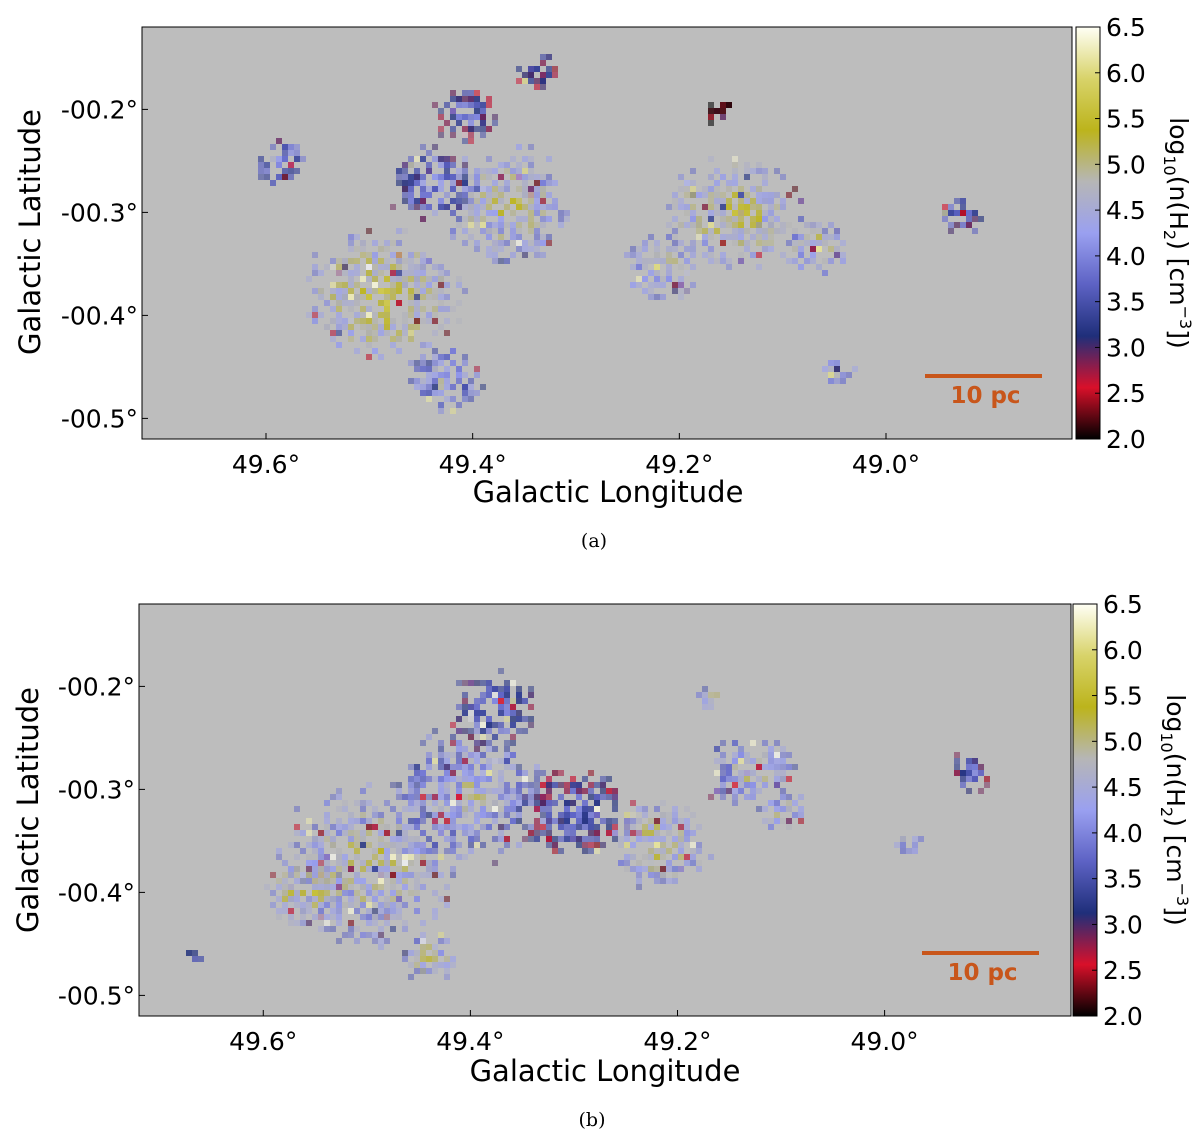 The width and height of the screenshot is (1200, 1132). Describe the element at coordinates (1123, 924) in the screenshot. I see `colorbar-tick-label: 3.0` at that location.